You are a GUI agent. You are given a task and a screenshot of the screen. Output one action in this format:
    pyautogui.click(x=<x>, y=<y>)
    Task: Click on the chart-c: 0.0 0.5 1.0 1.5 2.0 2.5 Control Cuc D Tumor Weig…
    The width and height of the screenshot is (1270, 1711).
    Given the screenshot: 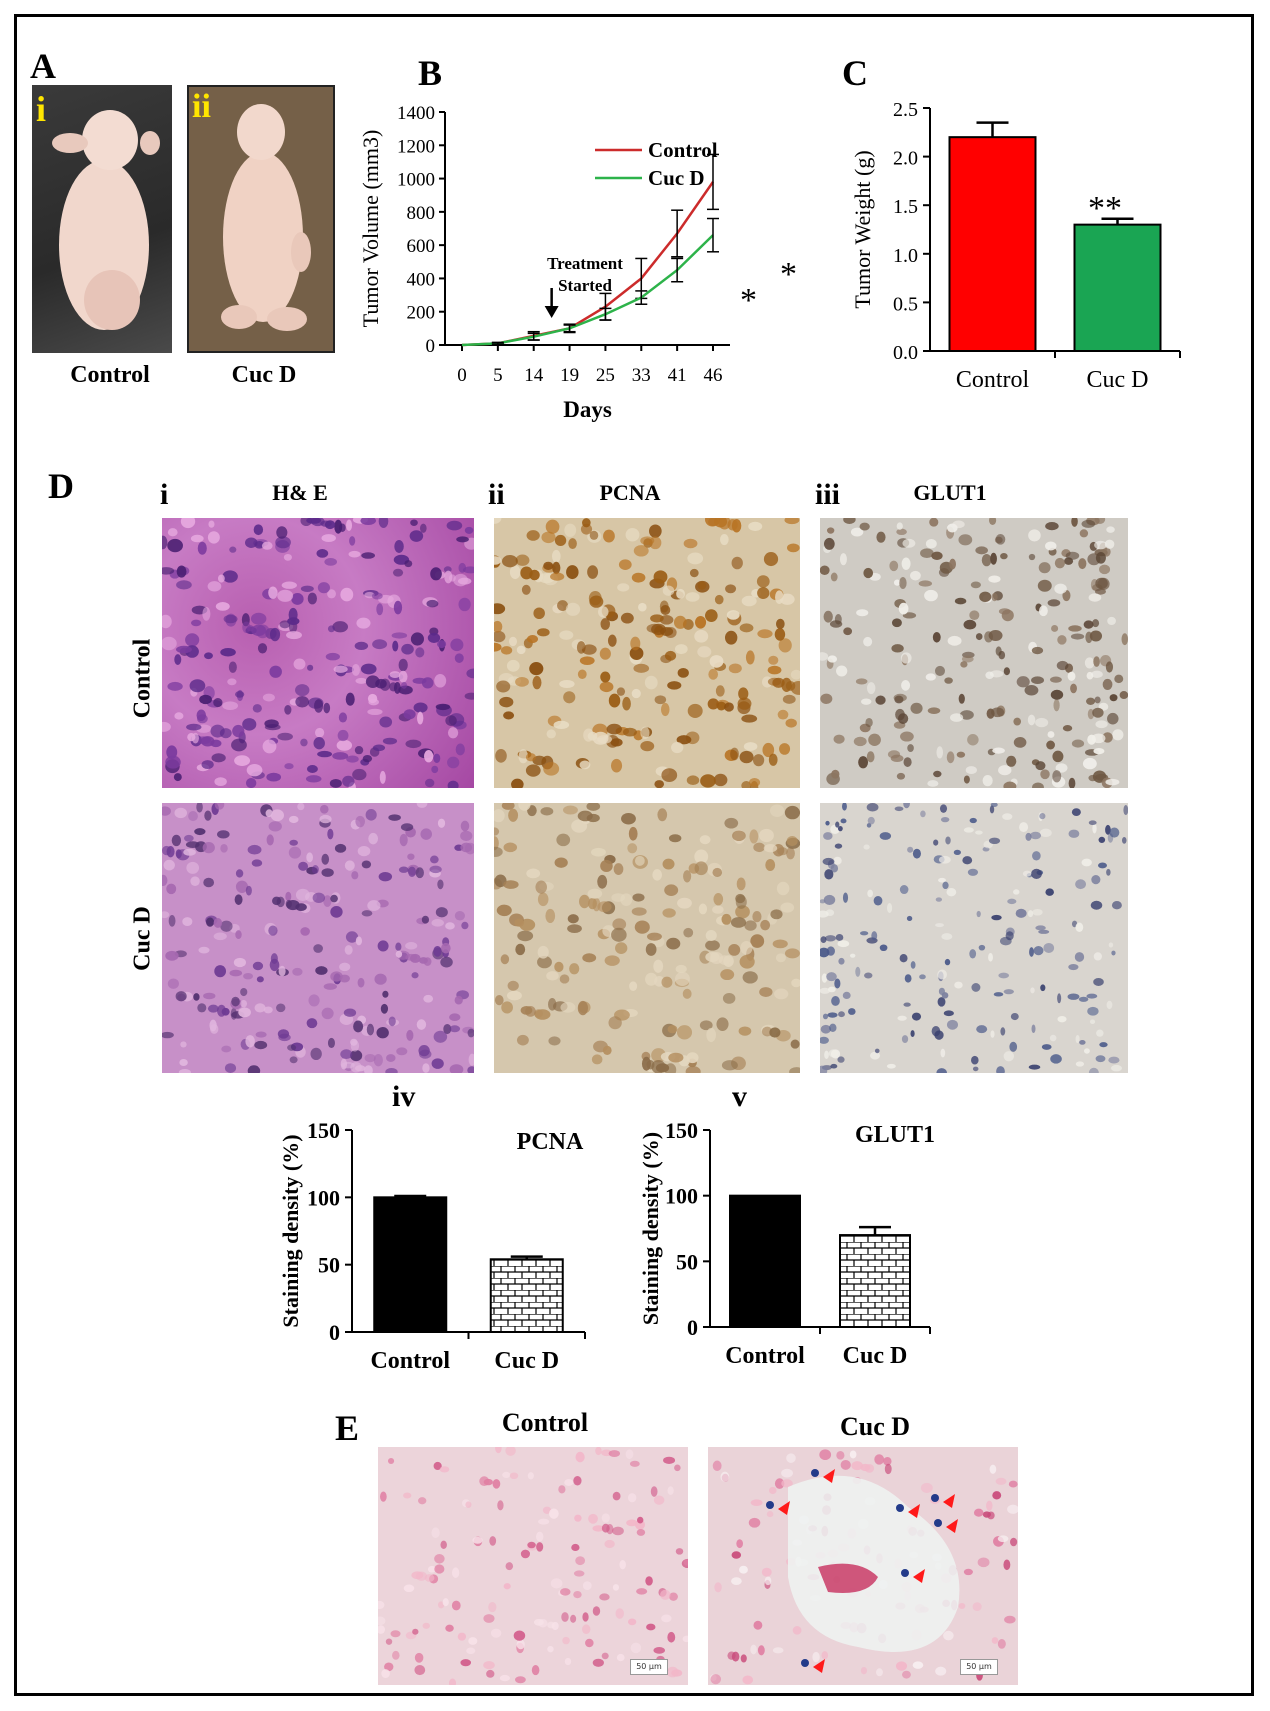 What is the action you would take?
    pyautogui.click(x=1015, y=246)
    